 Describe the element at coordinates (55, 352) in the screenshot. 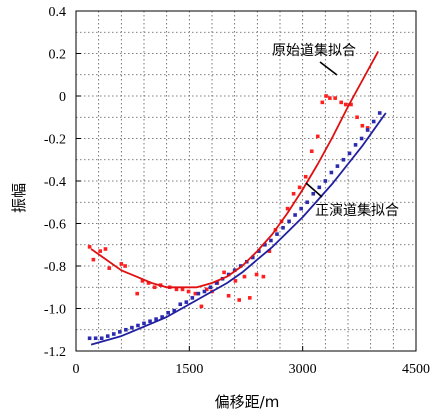

I see `y-tick-label: -1.2` at that location.